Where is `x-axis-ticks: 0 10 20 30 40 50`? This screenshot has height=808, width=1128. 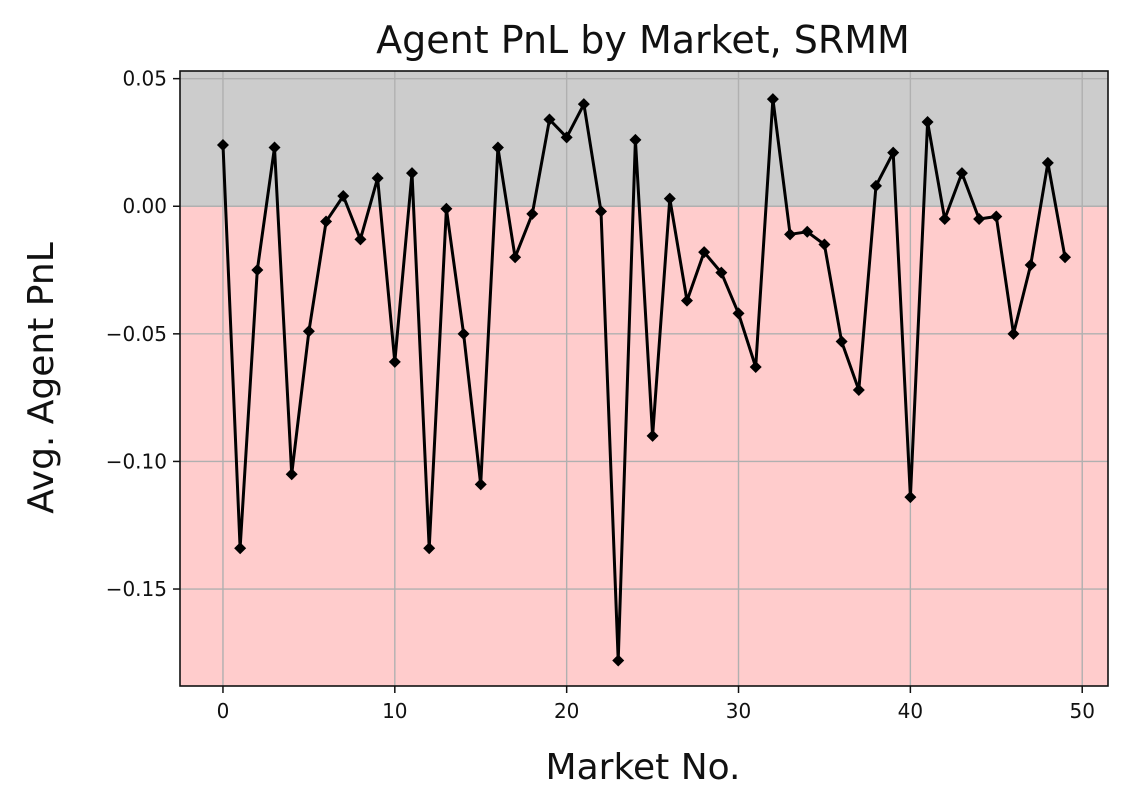 x-axis-ticks: 0 10 20 30 40 50 is located at coordinates (656, 704).